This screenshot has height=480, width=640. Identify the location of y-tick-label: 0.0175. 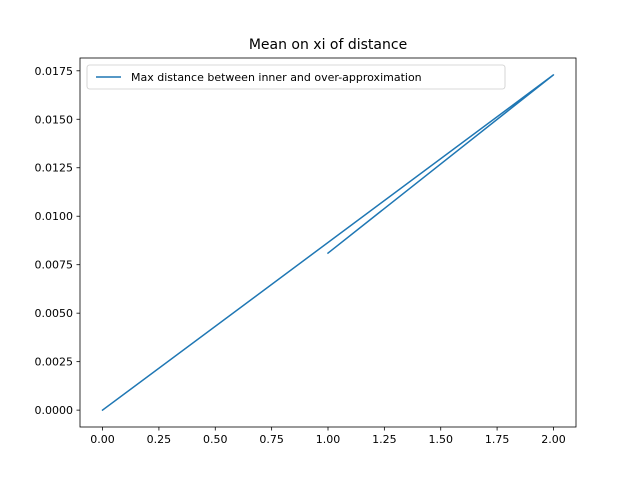
(54, 71).